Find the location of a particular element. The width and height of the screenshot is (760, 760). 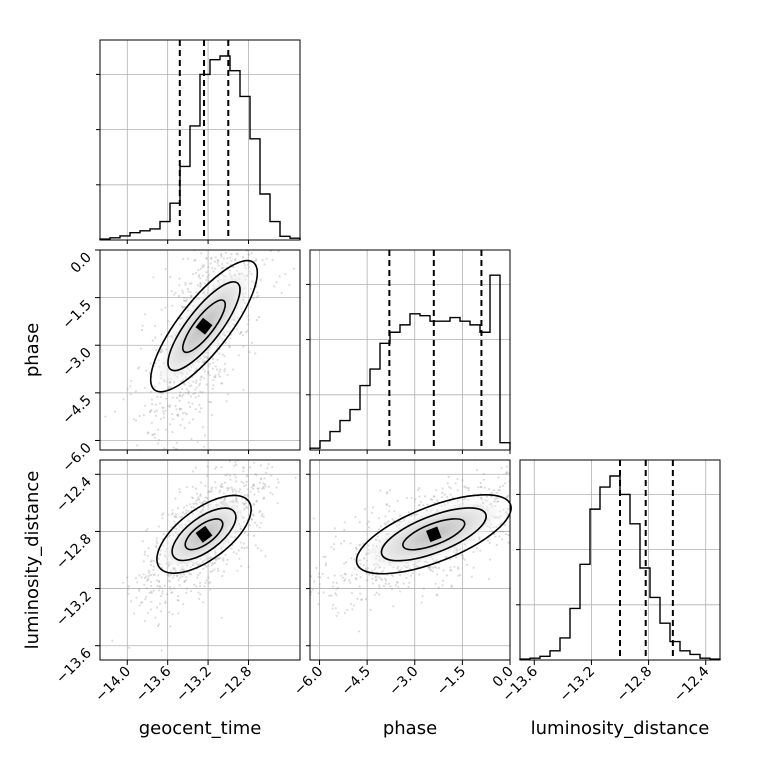

ytick-label-luminosity_distance-3: −12.4 is located at coordinates (74, 495).